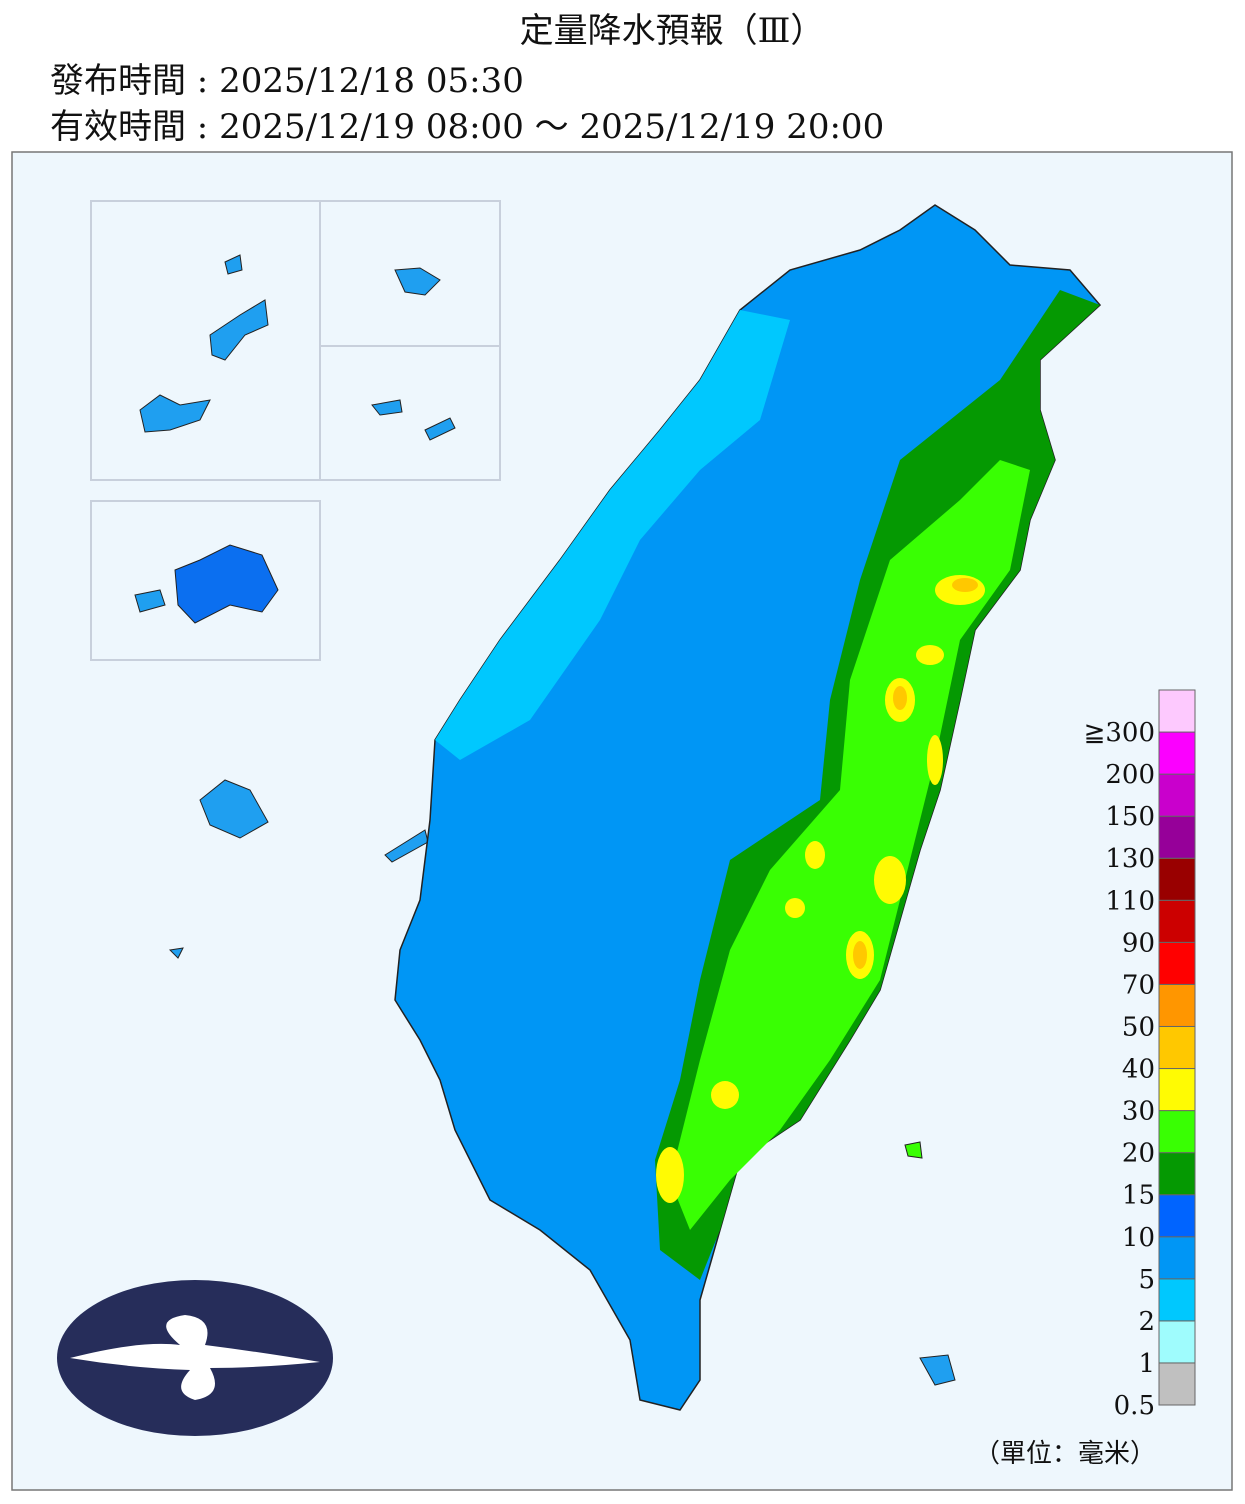 The image size is (1245, 1504). I want to click on legend-label: 5, so click(1146, 1280).